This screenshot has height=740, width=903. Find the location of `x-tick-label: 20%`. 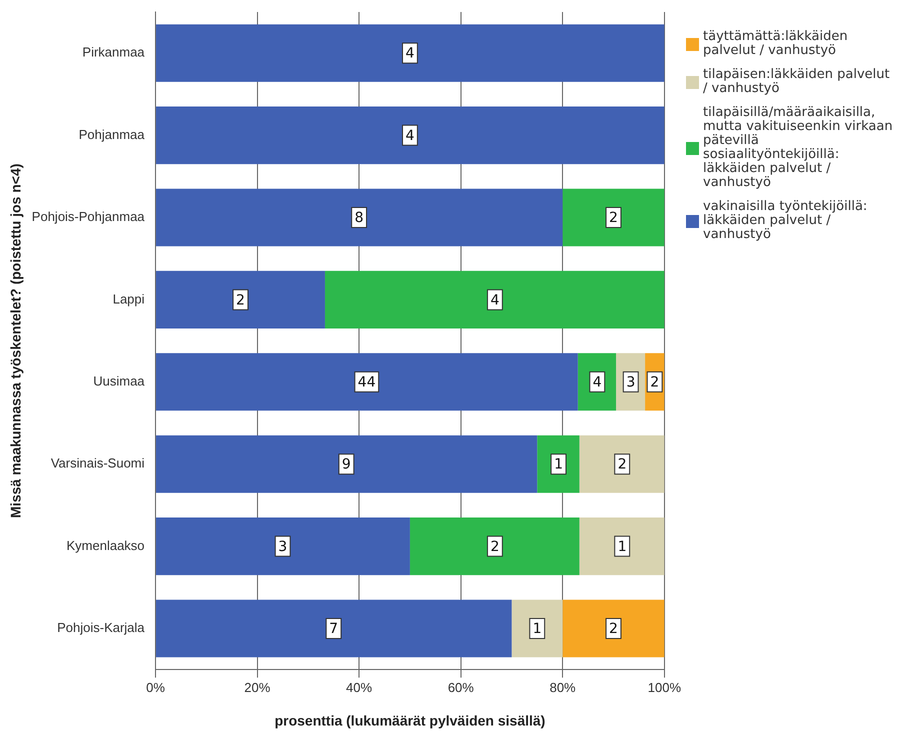

x-tick-label: 20% is located at coordinates (257, 687).